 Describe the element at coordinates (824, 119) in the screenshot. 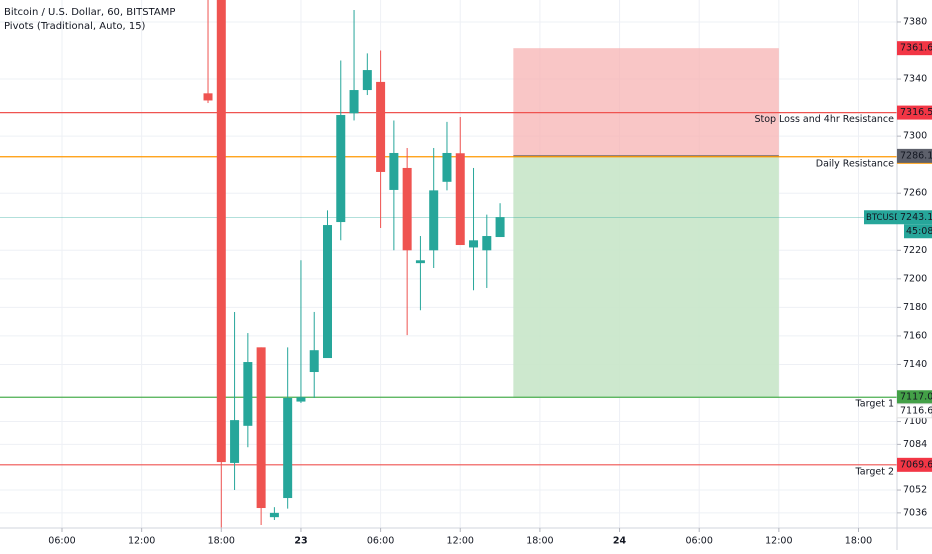

I see `level-text: Stop Loss and 4hr Resistance` at that location.